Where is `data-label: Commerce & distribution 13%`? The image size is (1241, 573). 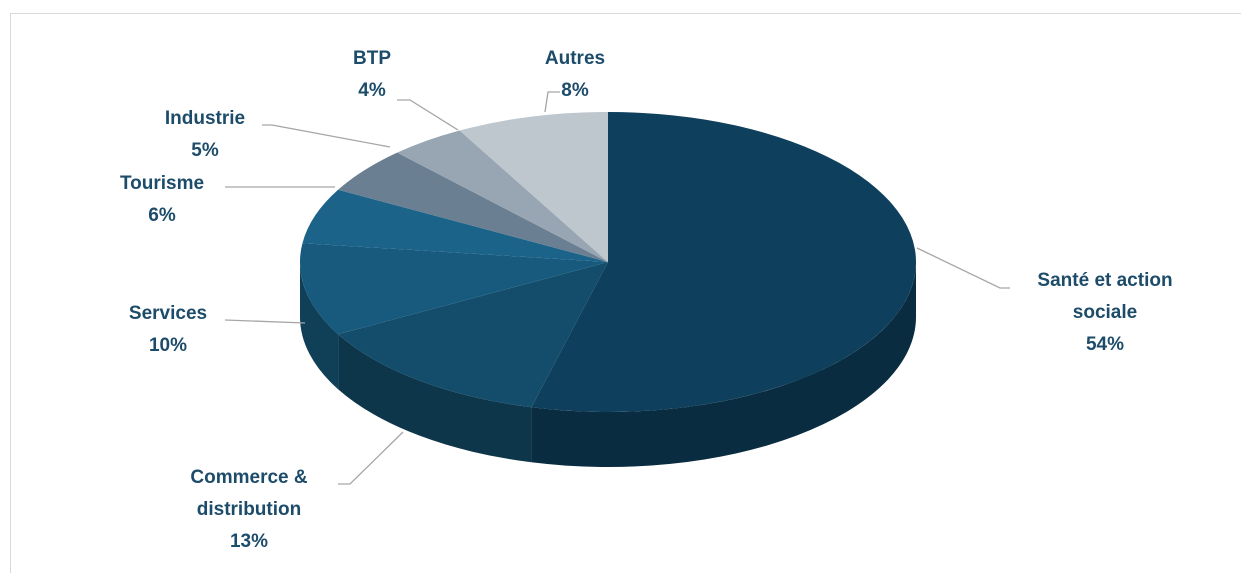
data-label: Commerce & distribution 13% is located at coordinates (249, 510).